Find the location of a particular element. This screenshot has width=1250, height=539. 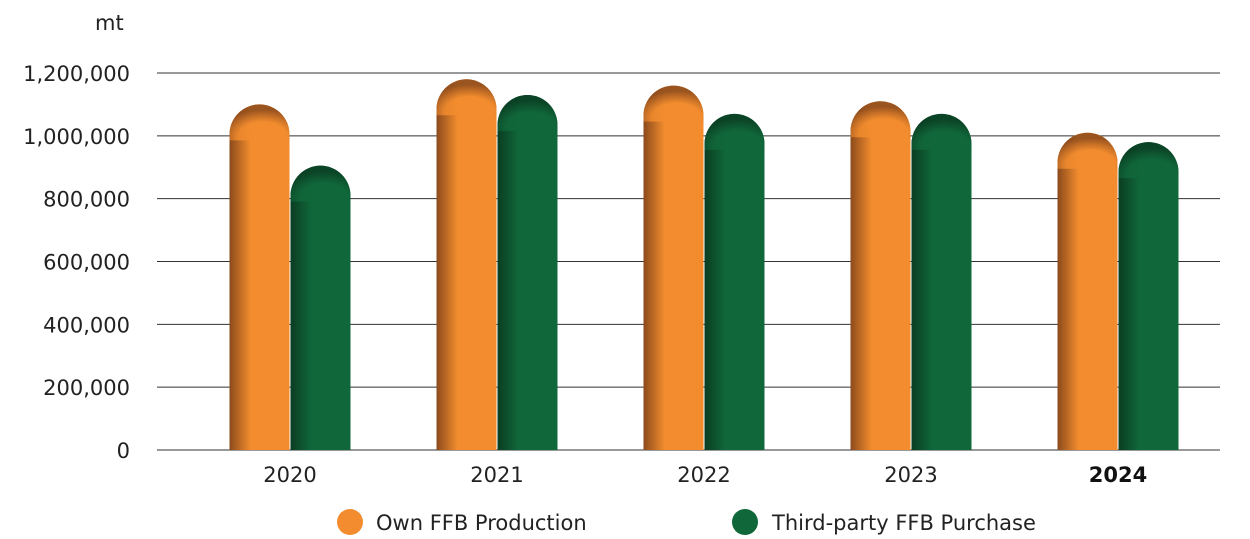

x-tick-label: 2024 is located at coordinates (1118, 475).